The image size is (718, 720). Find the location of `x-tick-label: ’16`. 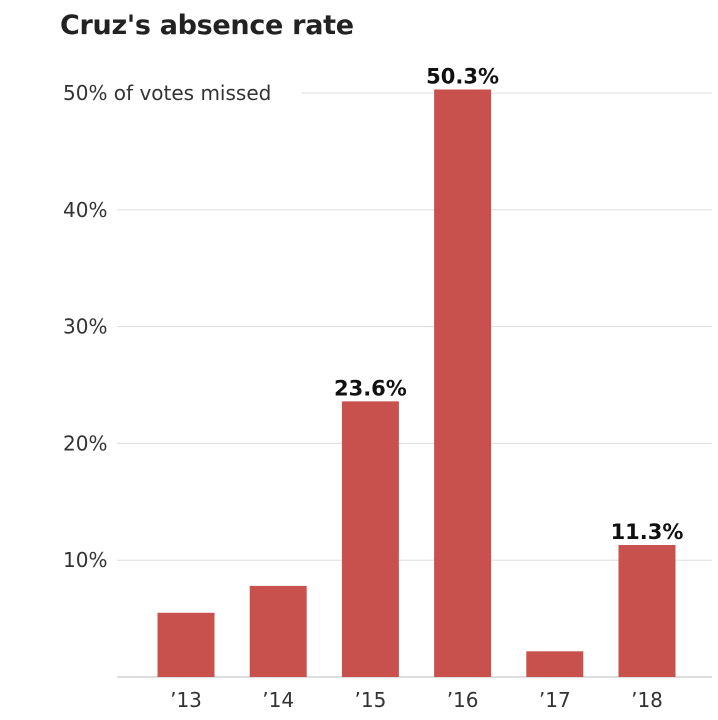

x-tick-label: ’16 is located at coordinates (463, 700).